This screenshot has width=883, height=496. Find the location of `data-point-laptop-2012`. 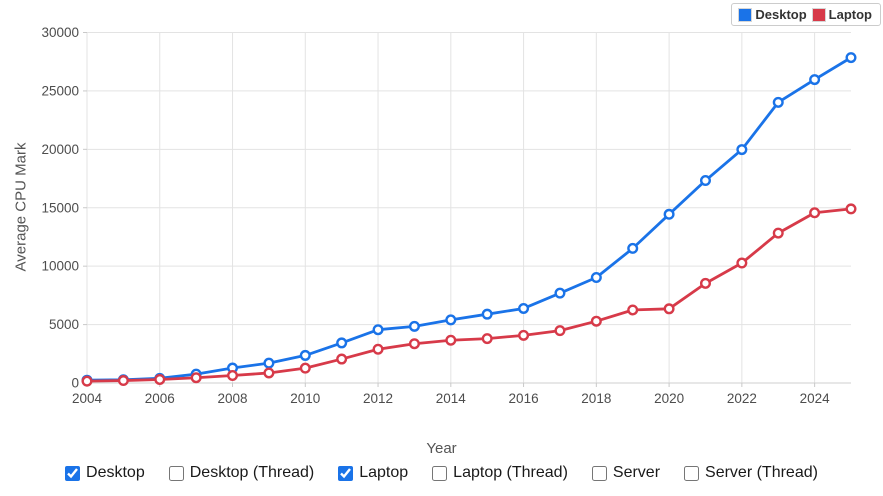

data-point-laptop-2012 is located at coordinates (378, 349).